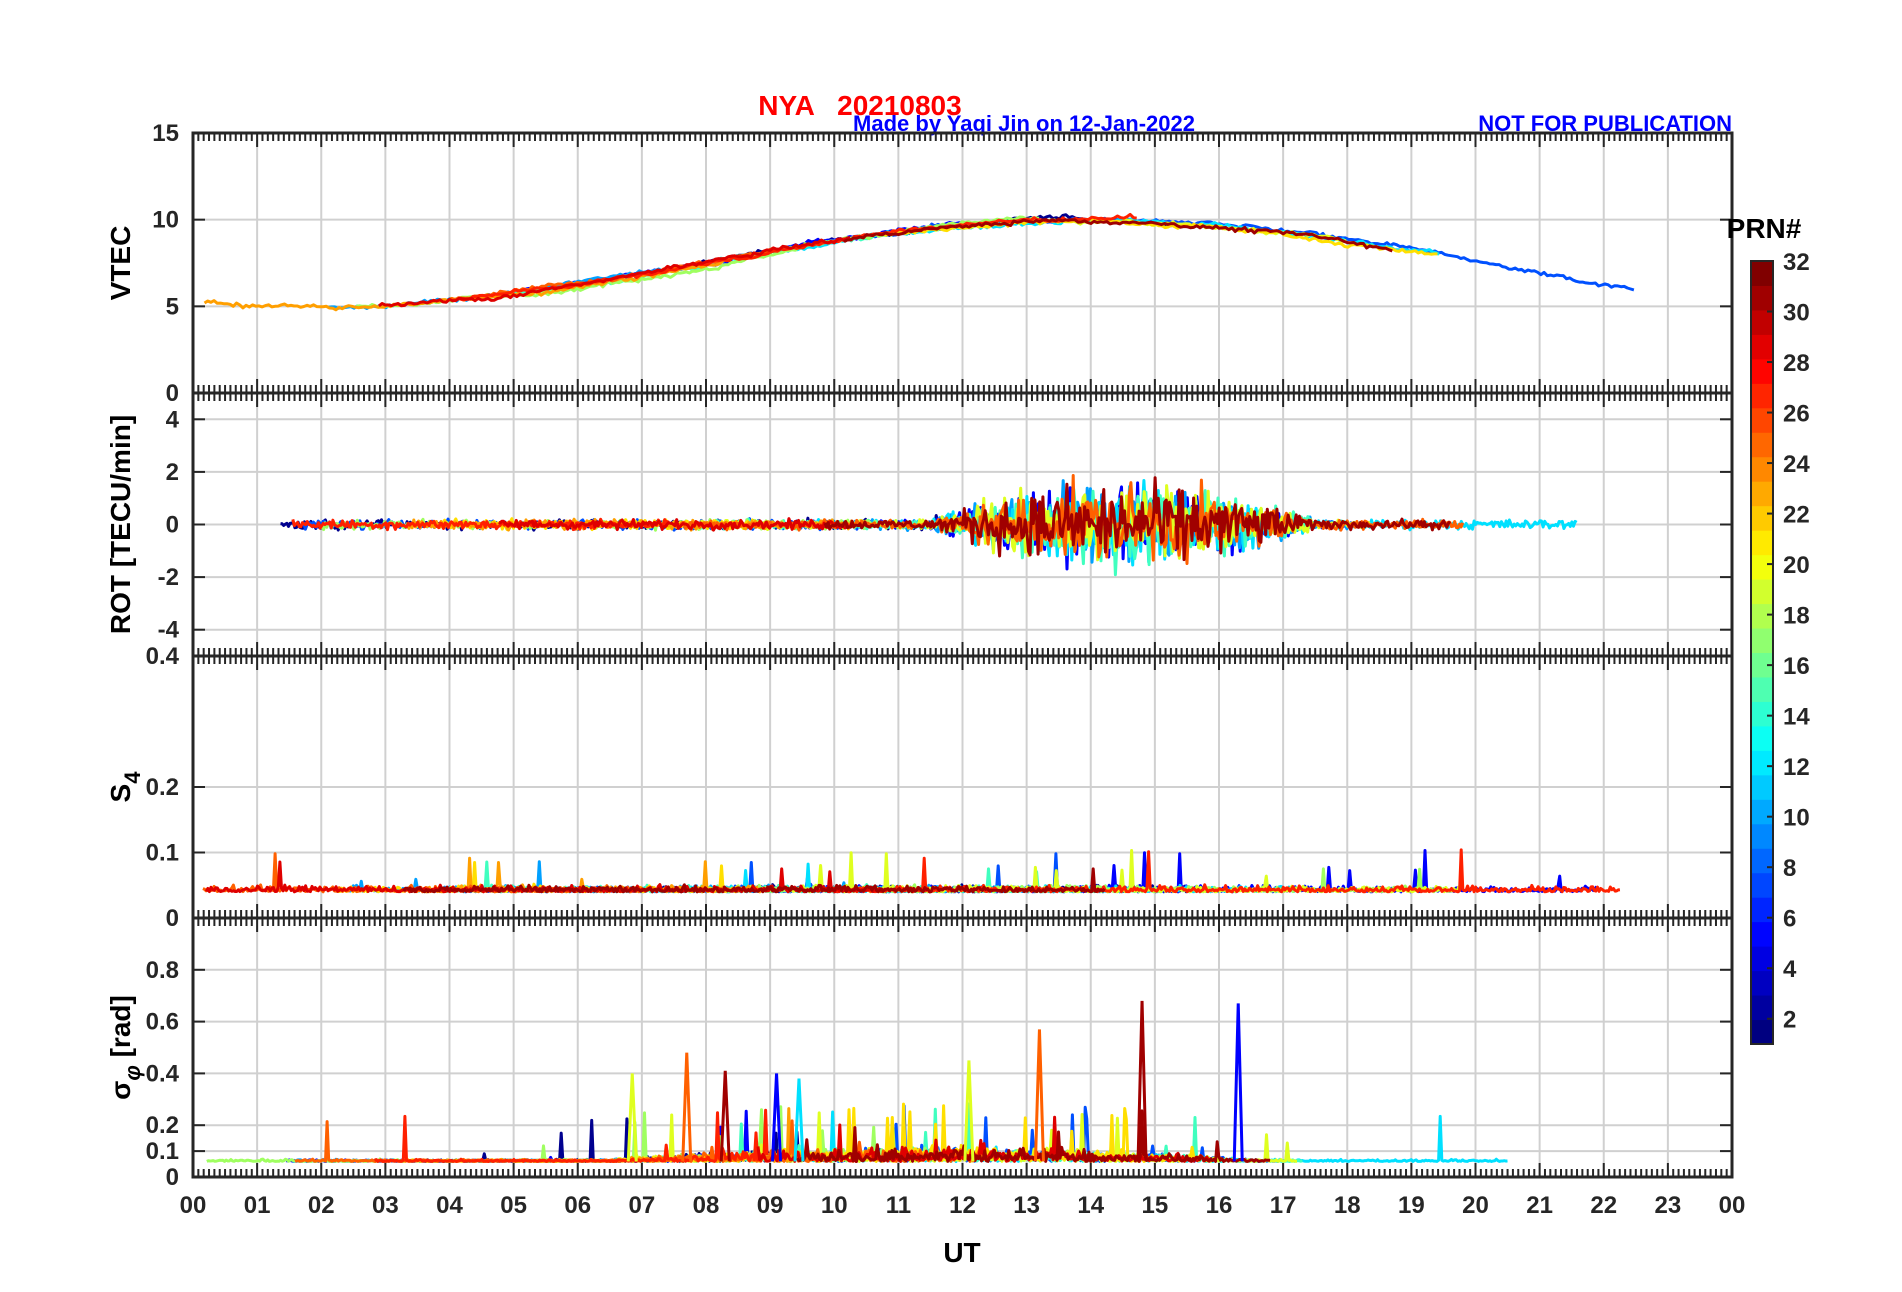  Describe the element at coordinates (172, 472) in the screenshot. I see `rot-y-tick-label: 2` at that location.